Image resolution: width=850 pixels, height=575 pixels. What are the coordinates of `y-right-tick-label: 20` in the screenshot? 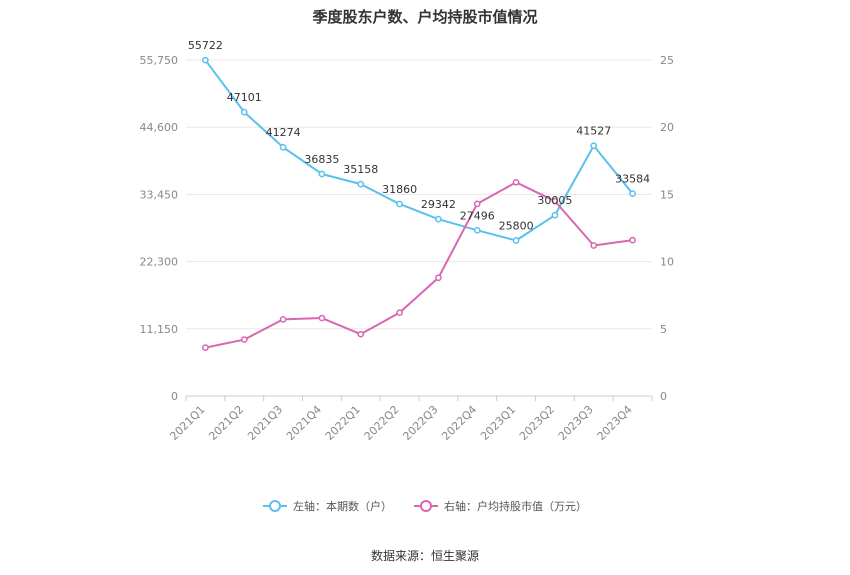 It's located at (667, 127).